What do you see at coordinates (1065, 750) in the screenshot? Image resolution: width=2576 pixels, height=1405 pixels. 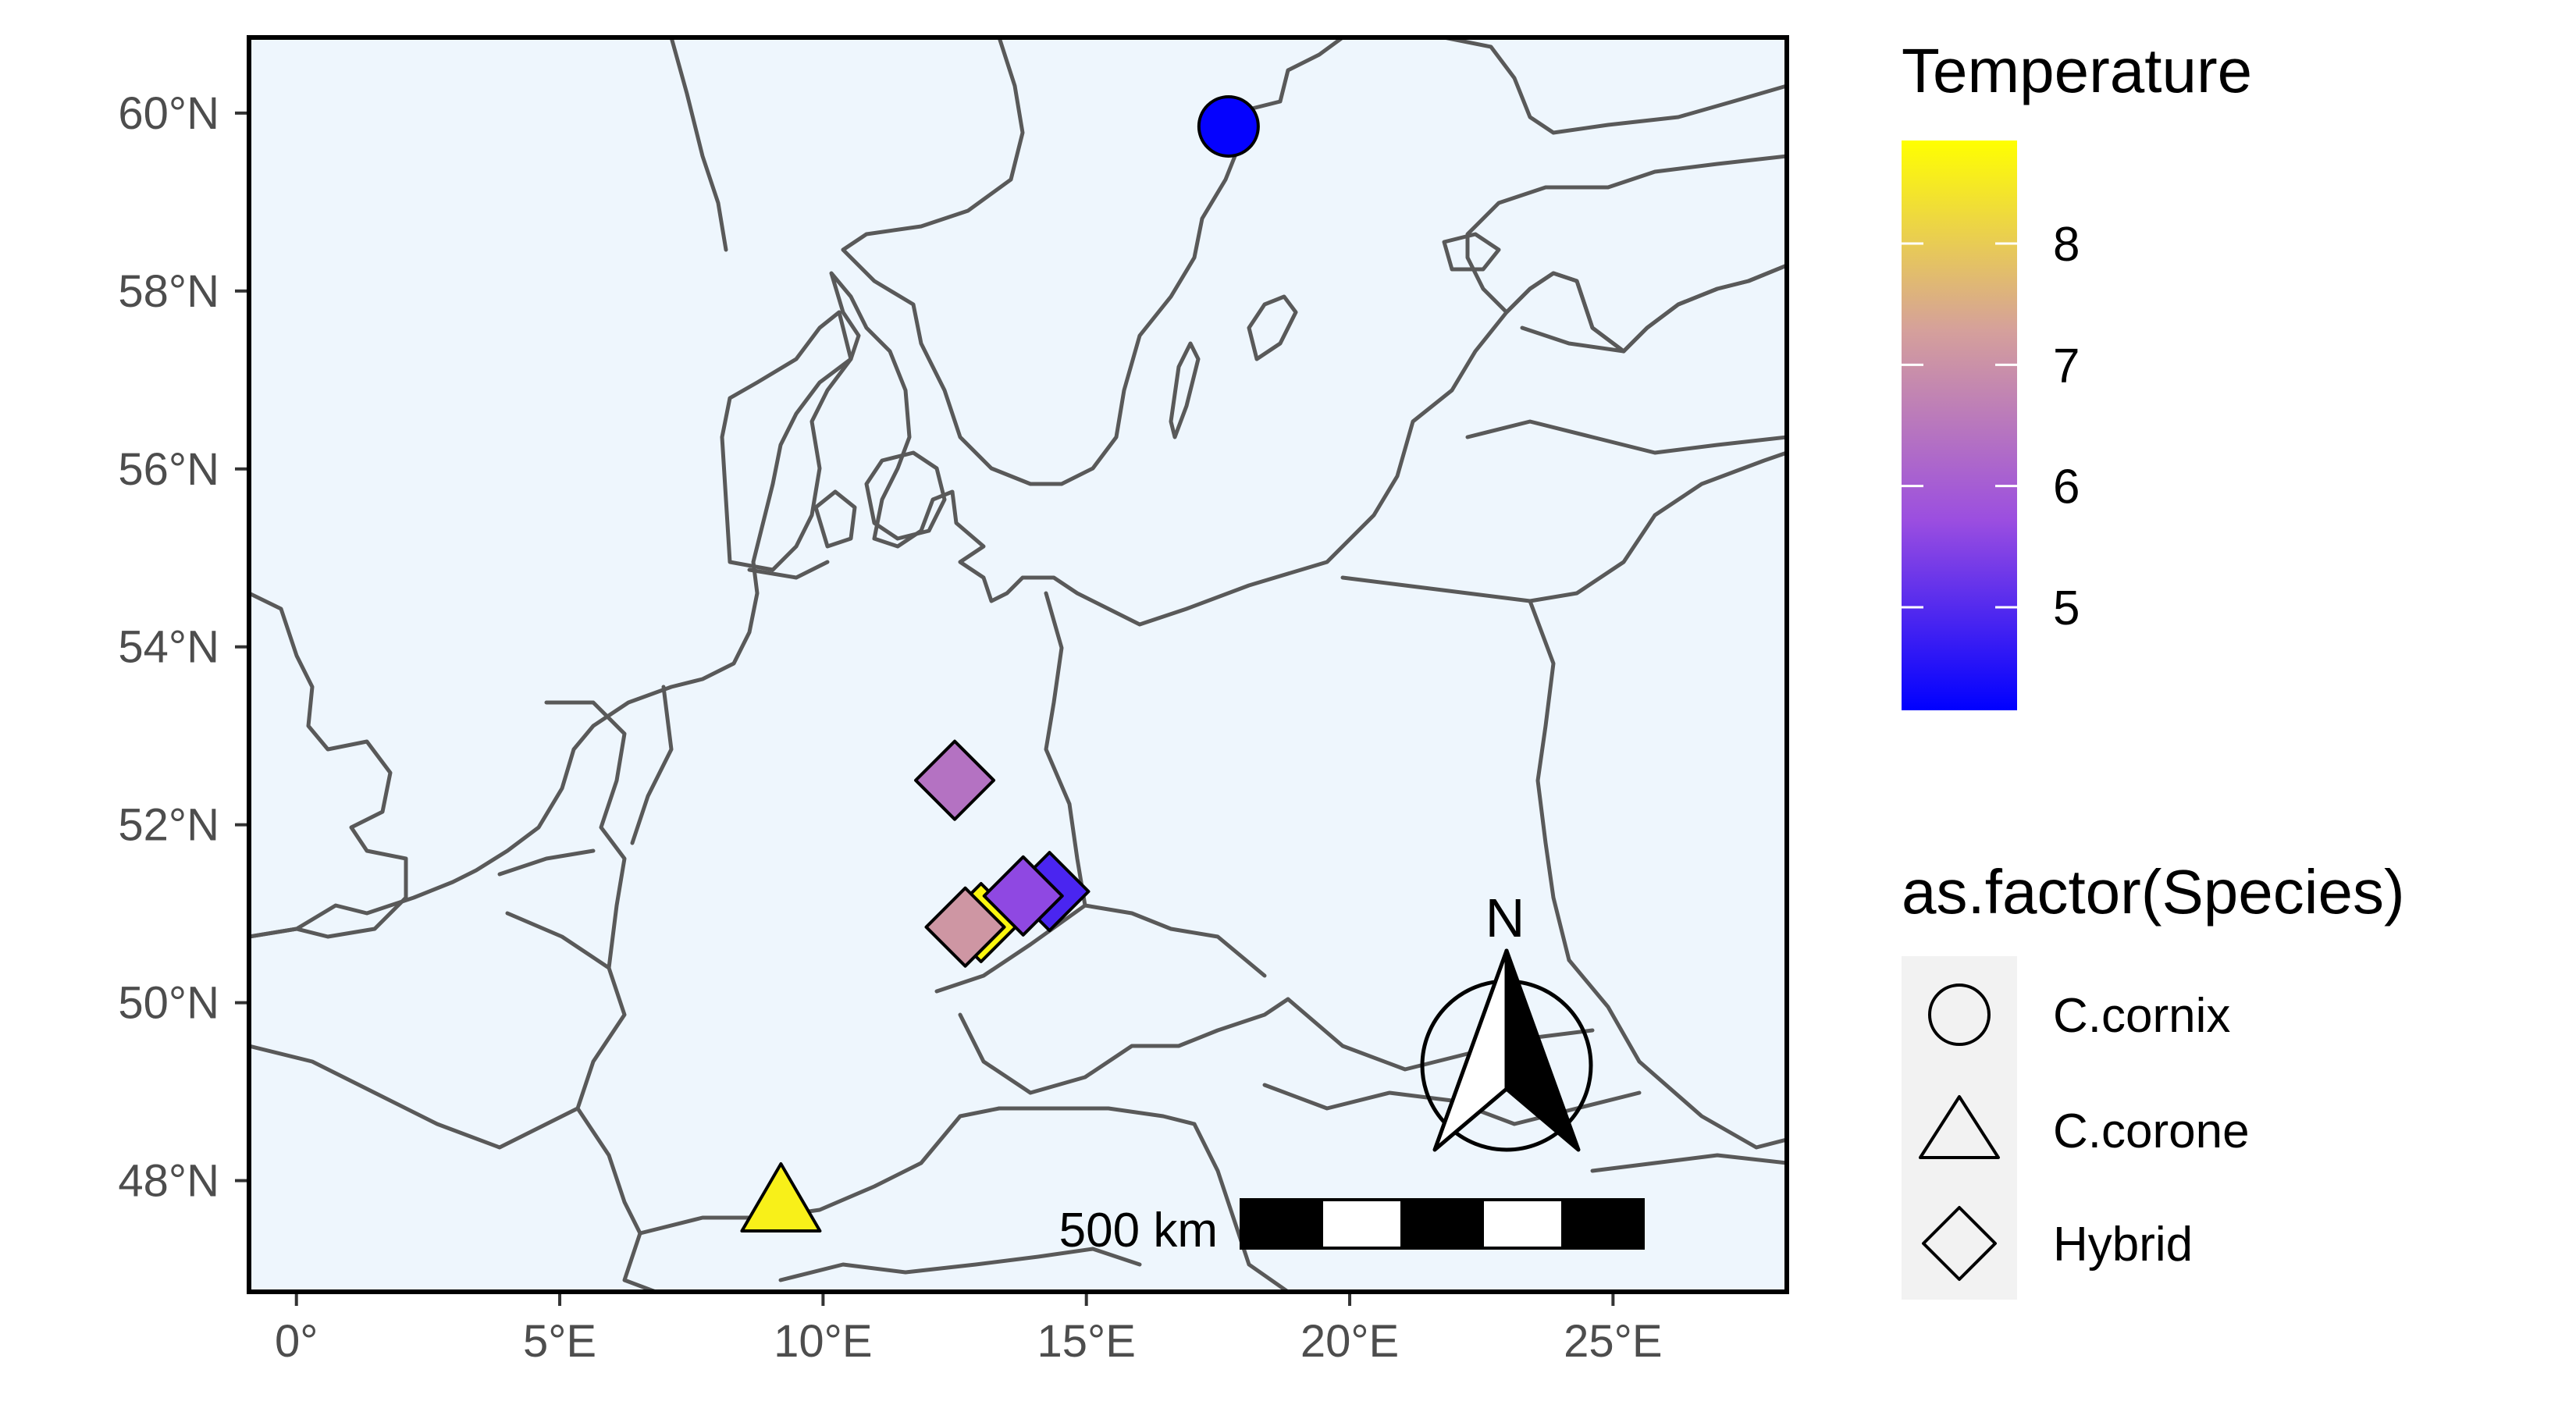 I see `border-de-pl` at bounding box center [1065, 750].